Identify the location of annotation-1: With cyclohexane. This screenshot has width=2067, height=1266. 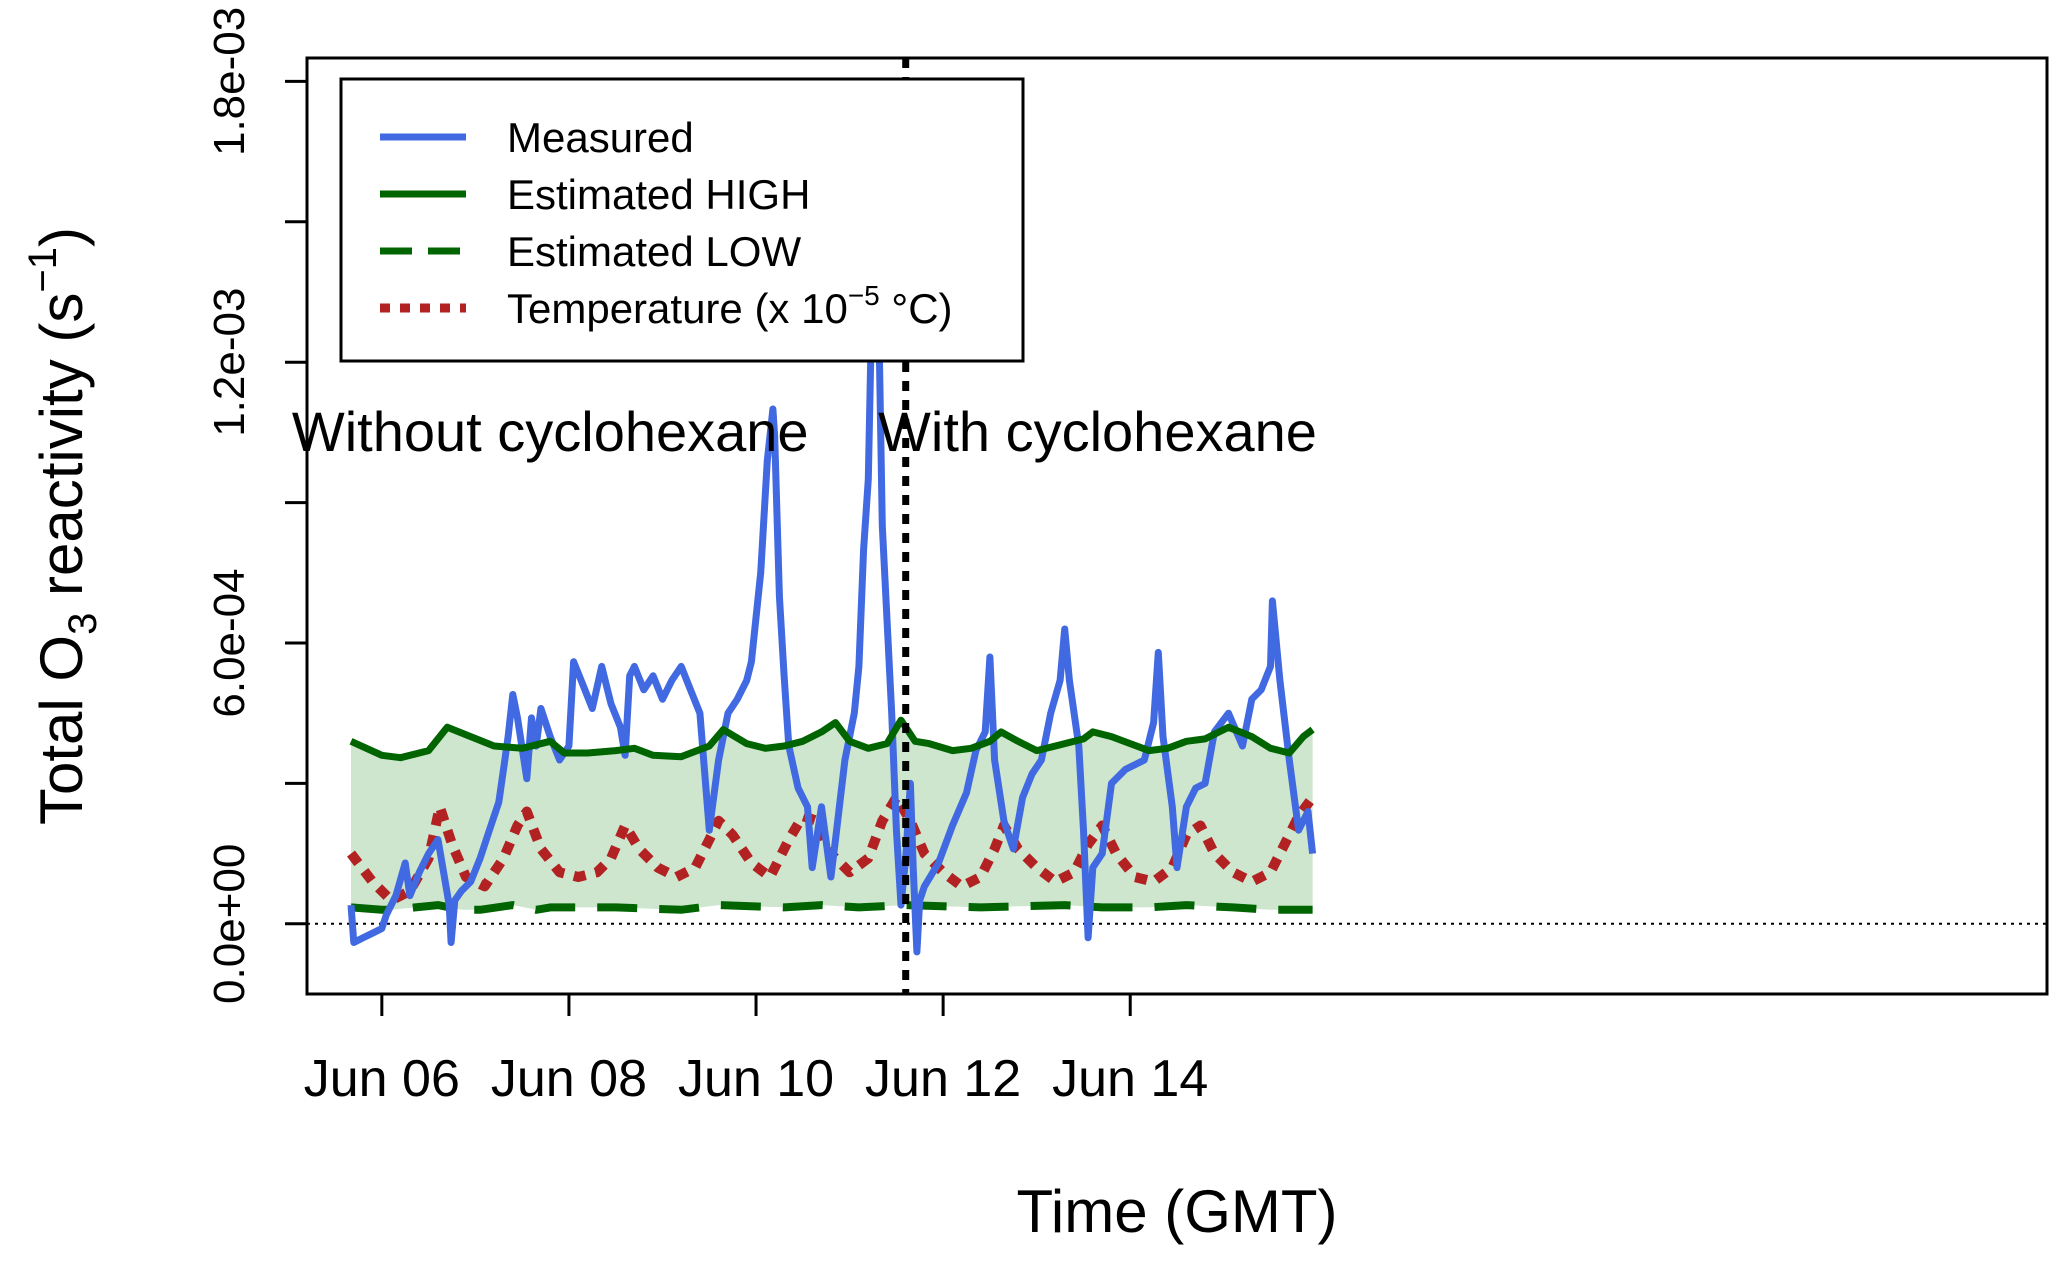
(1097, 431).